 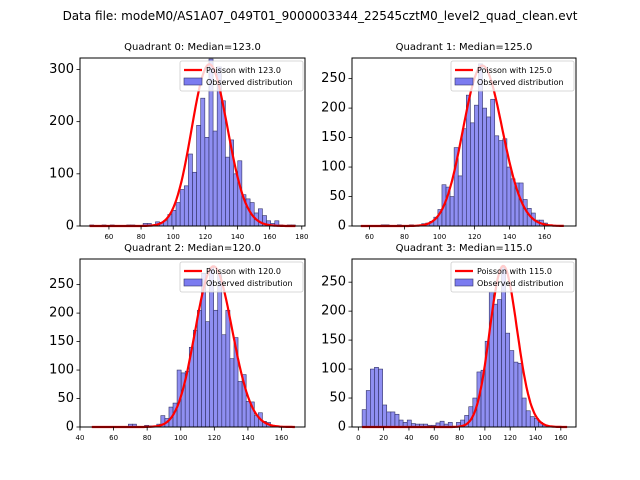 What do you see at coordinates (243, 70) in the screenshot?
I see `legend-label-poisson: Poisson with 123.0` at bounding box center [243, 70].